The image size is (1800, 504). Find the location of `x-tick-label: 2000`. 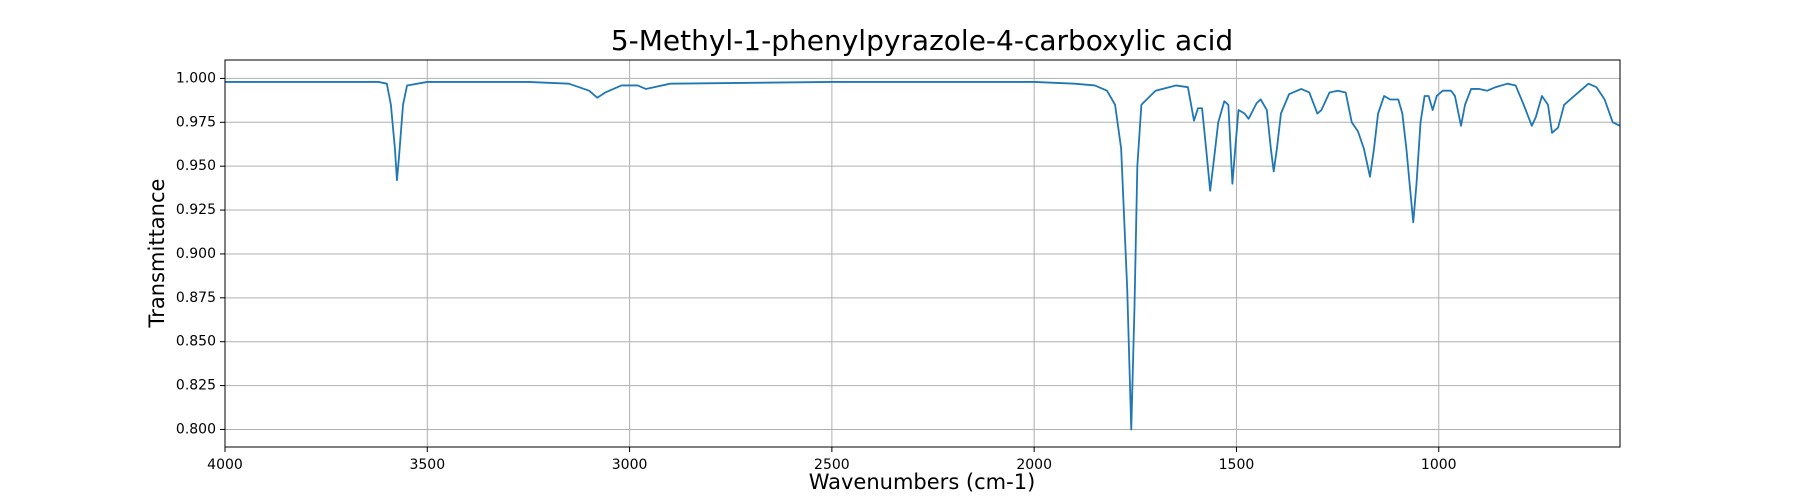

x-tick-label: 2000 is located at coordinates (1034, 465).